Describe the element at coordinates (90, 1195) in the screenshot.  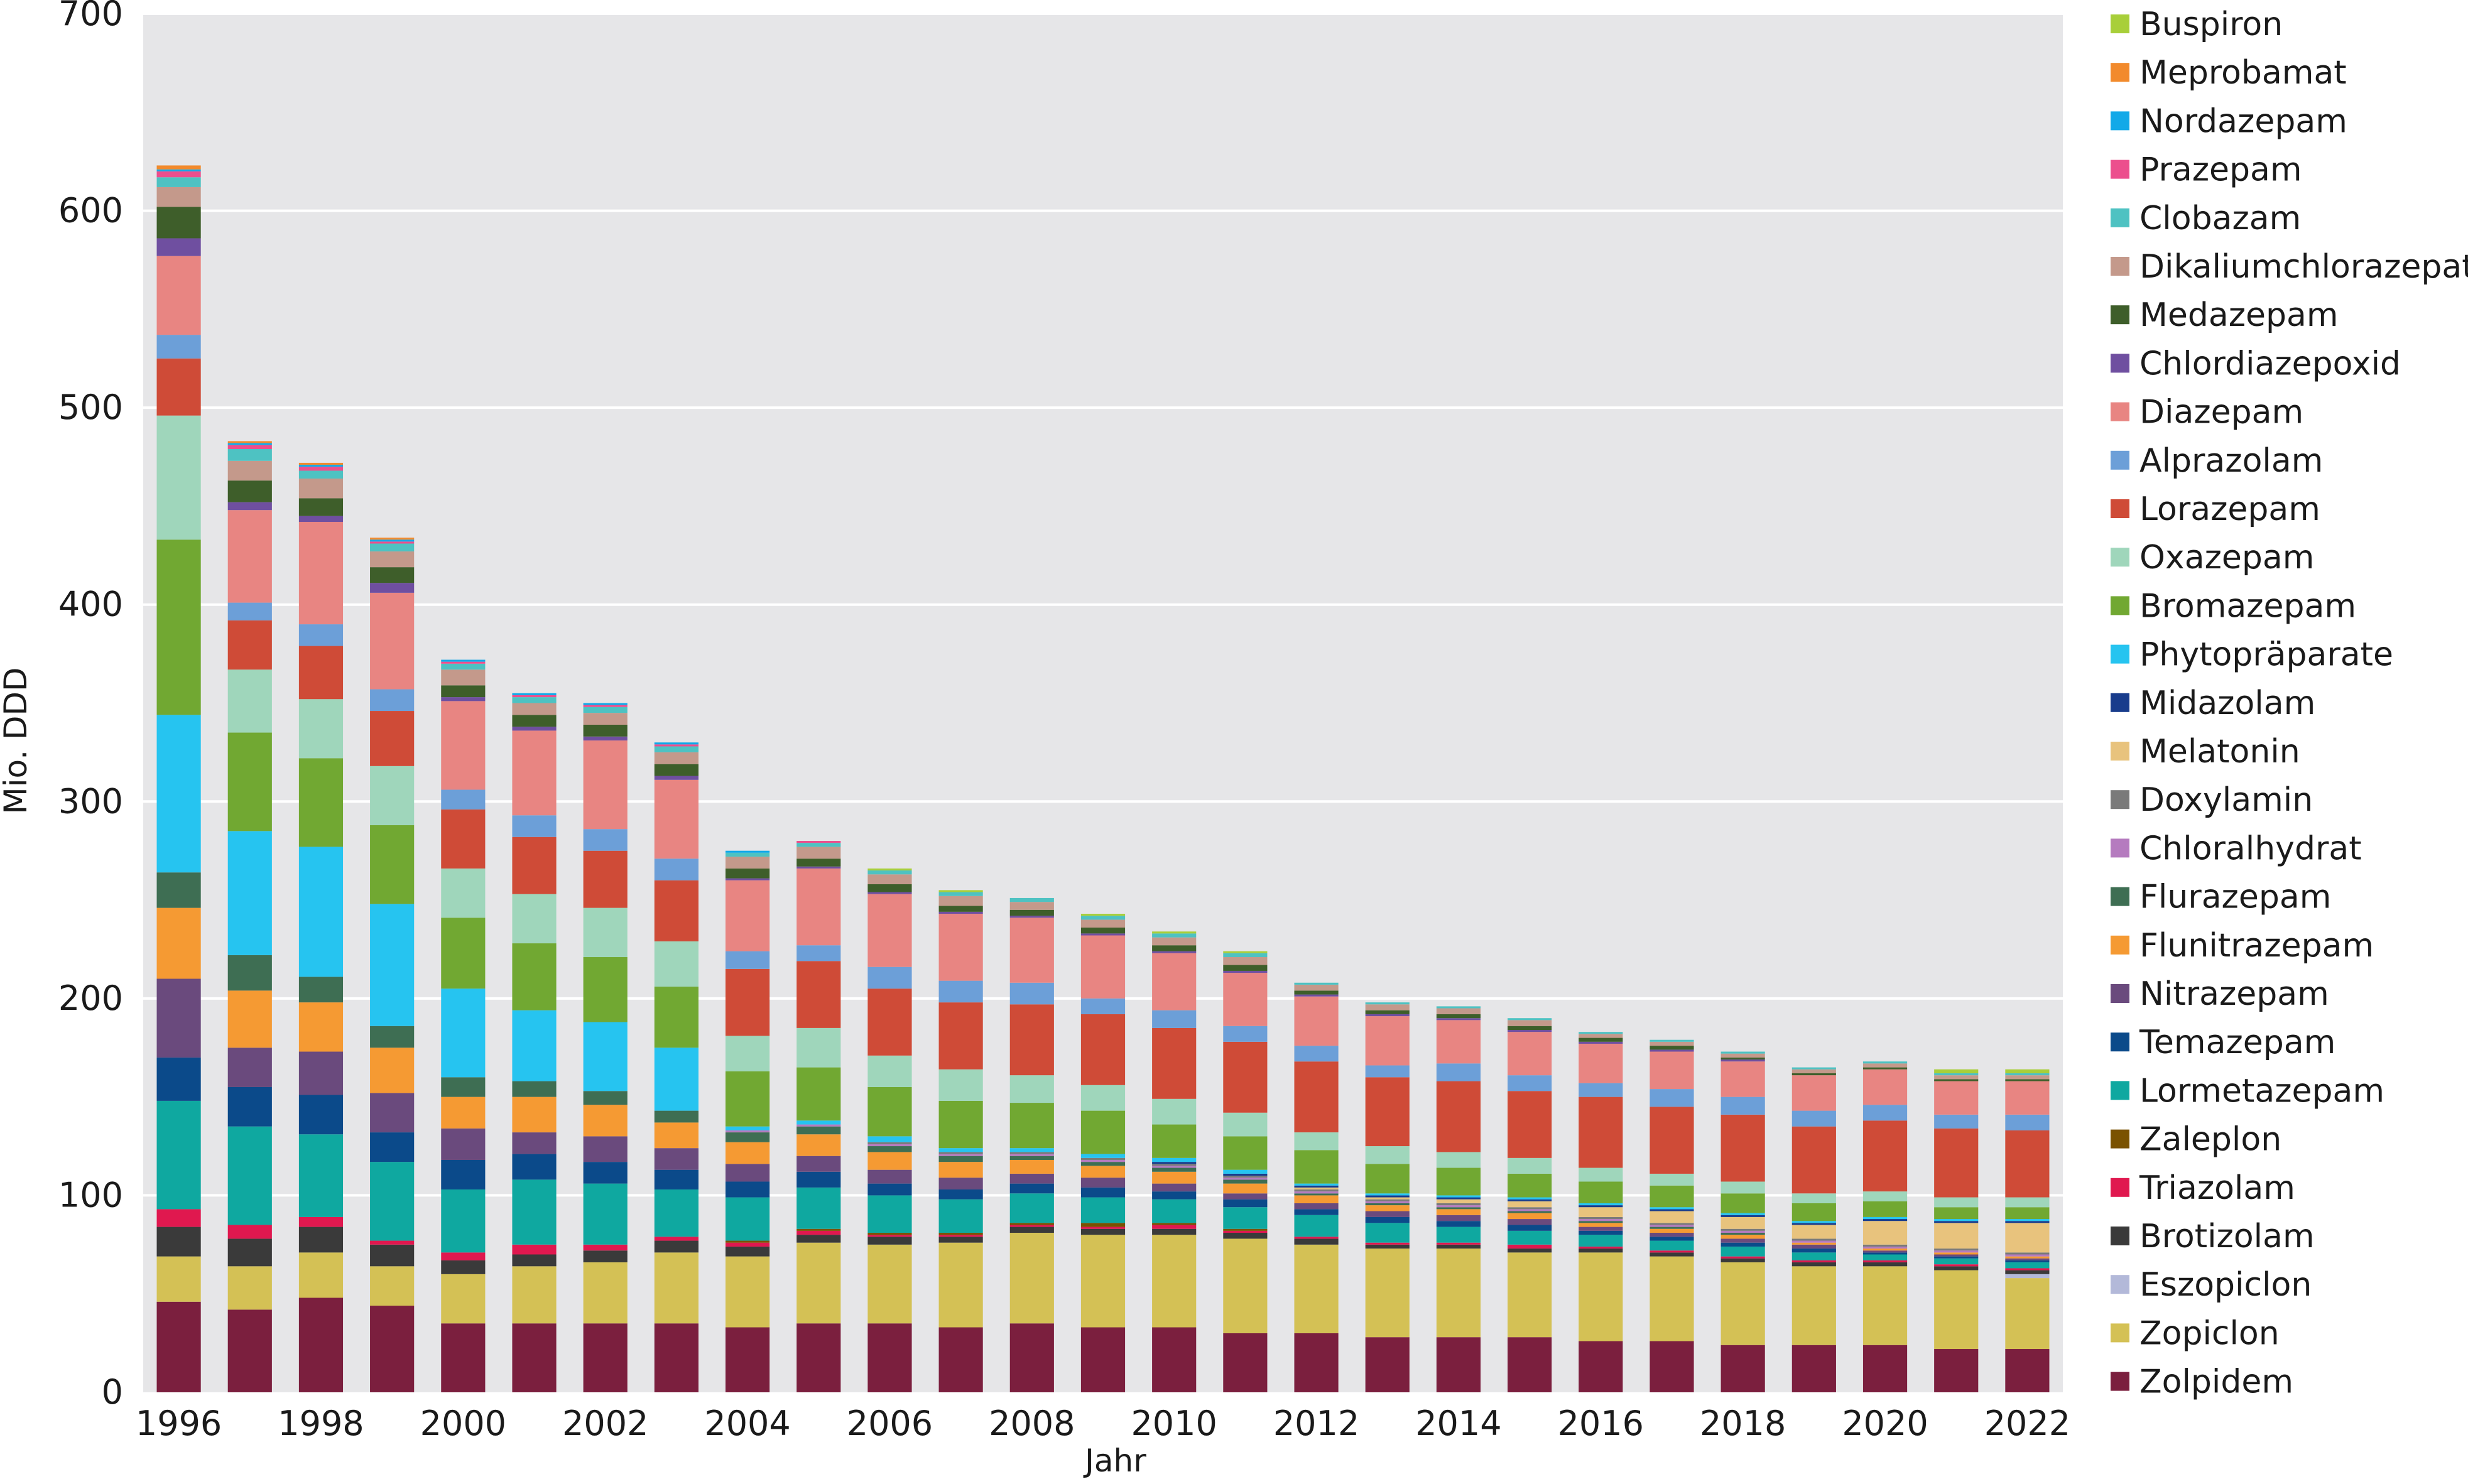
I see `y-tick-label: 100` at that location.